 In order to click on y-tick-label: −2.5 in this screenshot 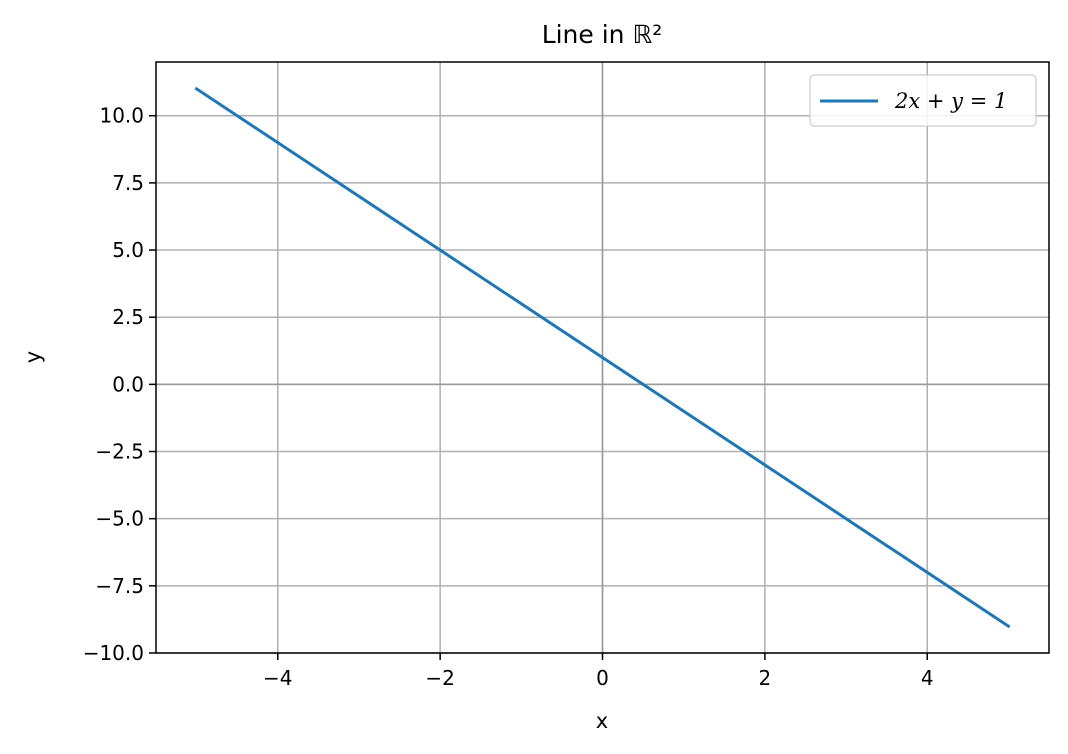, I will do `click(119, 452)`.